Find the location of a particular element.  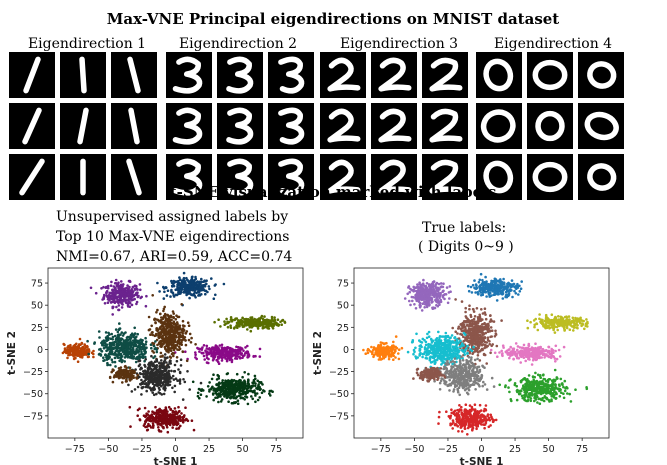

cluster-darkgreen is located at coordinates (232, 388).